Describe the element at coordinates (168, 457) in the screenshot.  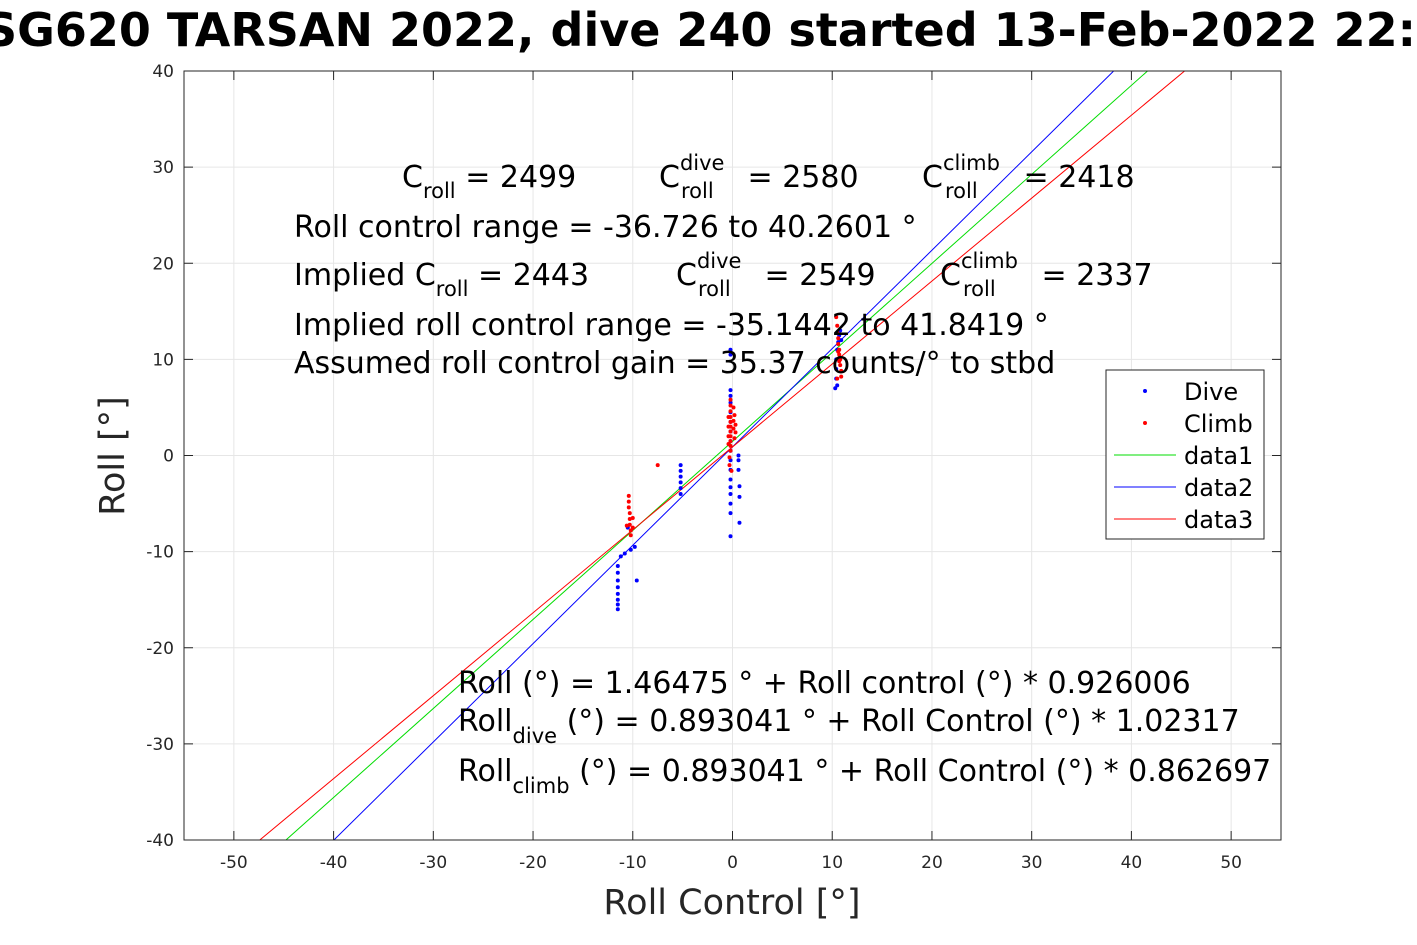
I see `y-tick-label: 0` at that location.